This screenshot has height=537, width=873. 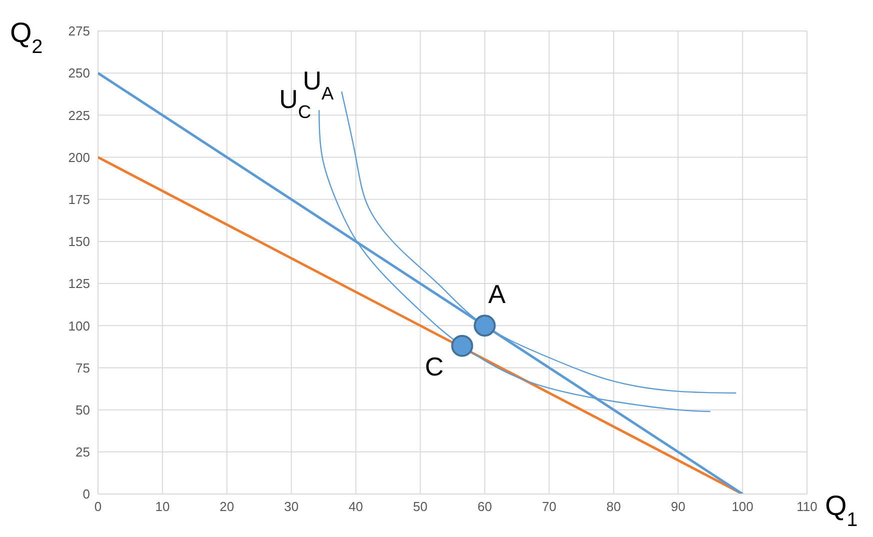 I want to click on y-tick-label: 50, so click(x=83, y=410).